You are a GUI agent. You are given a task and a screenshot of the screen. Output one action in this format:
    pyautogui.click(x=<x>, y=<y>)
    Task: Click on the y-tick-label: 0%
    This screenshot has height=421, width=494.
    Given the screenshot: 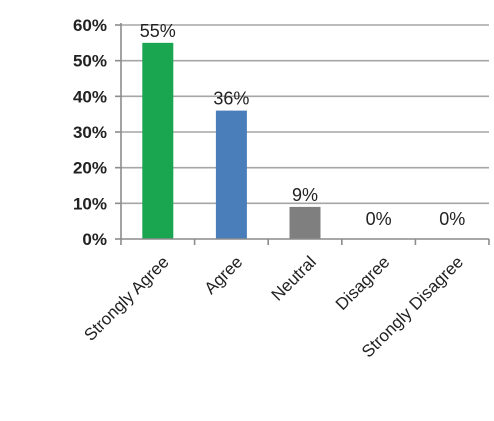 What is the action you would take?
    pyautogui.click(x=94, y=239)
    